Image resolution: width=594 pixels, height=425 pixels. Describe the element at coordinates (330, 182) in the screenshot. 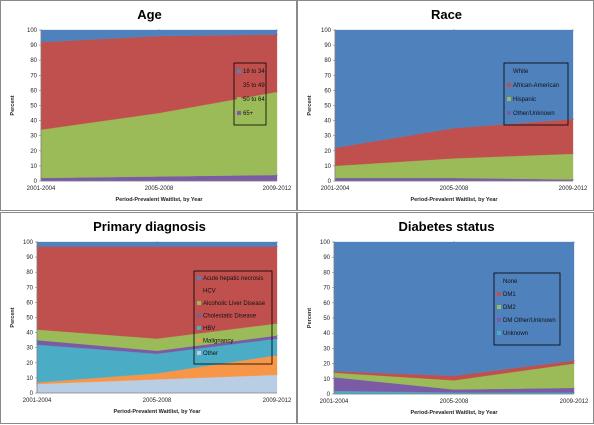

I see `race-y-tick-label: 0` at that location.